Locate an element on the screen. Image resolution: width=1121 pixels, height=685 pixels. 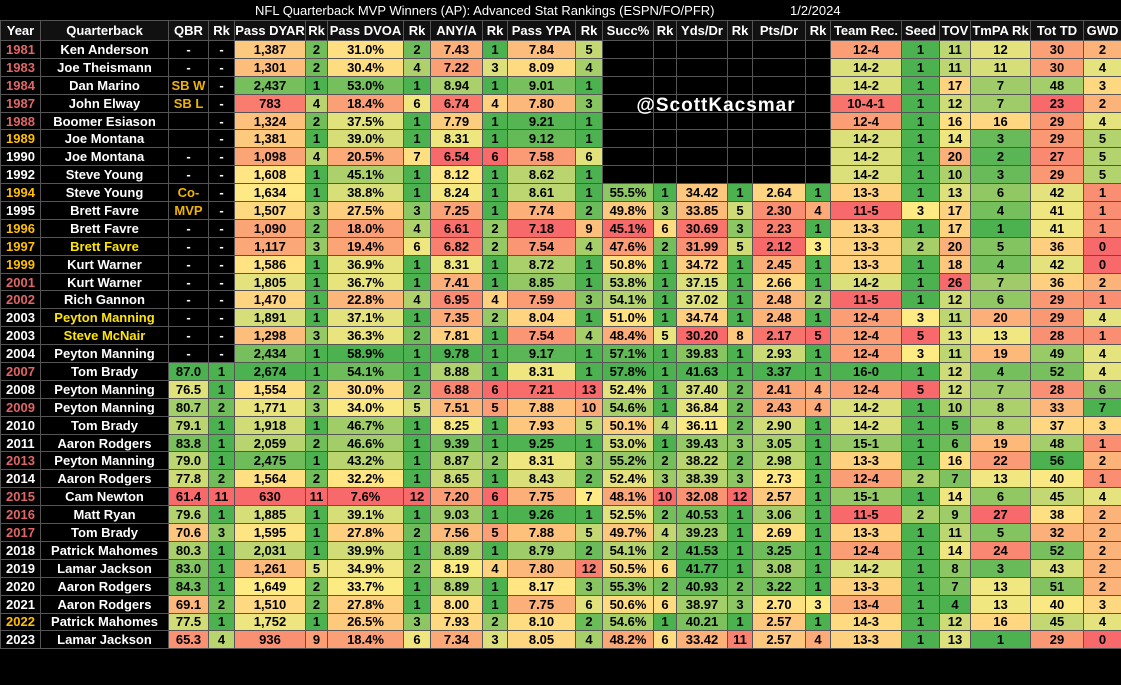
cell: 15-1 is located at coordinates (866, 443).